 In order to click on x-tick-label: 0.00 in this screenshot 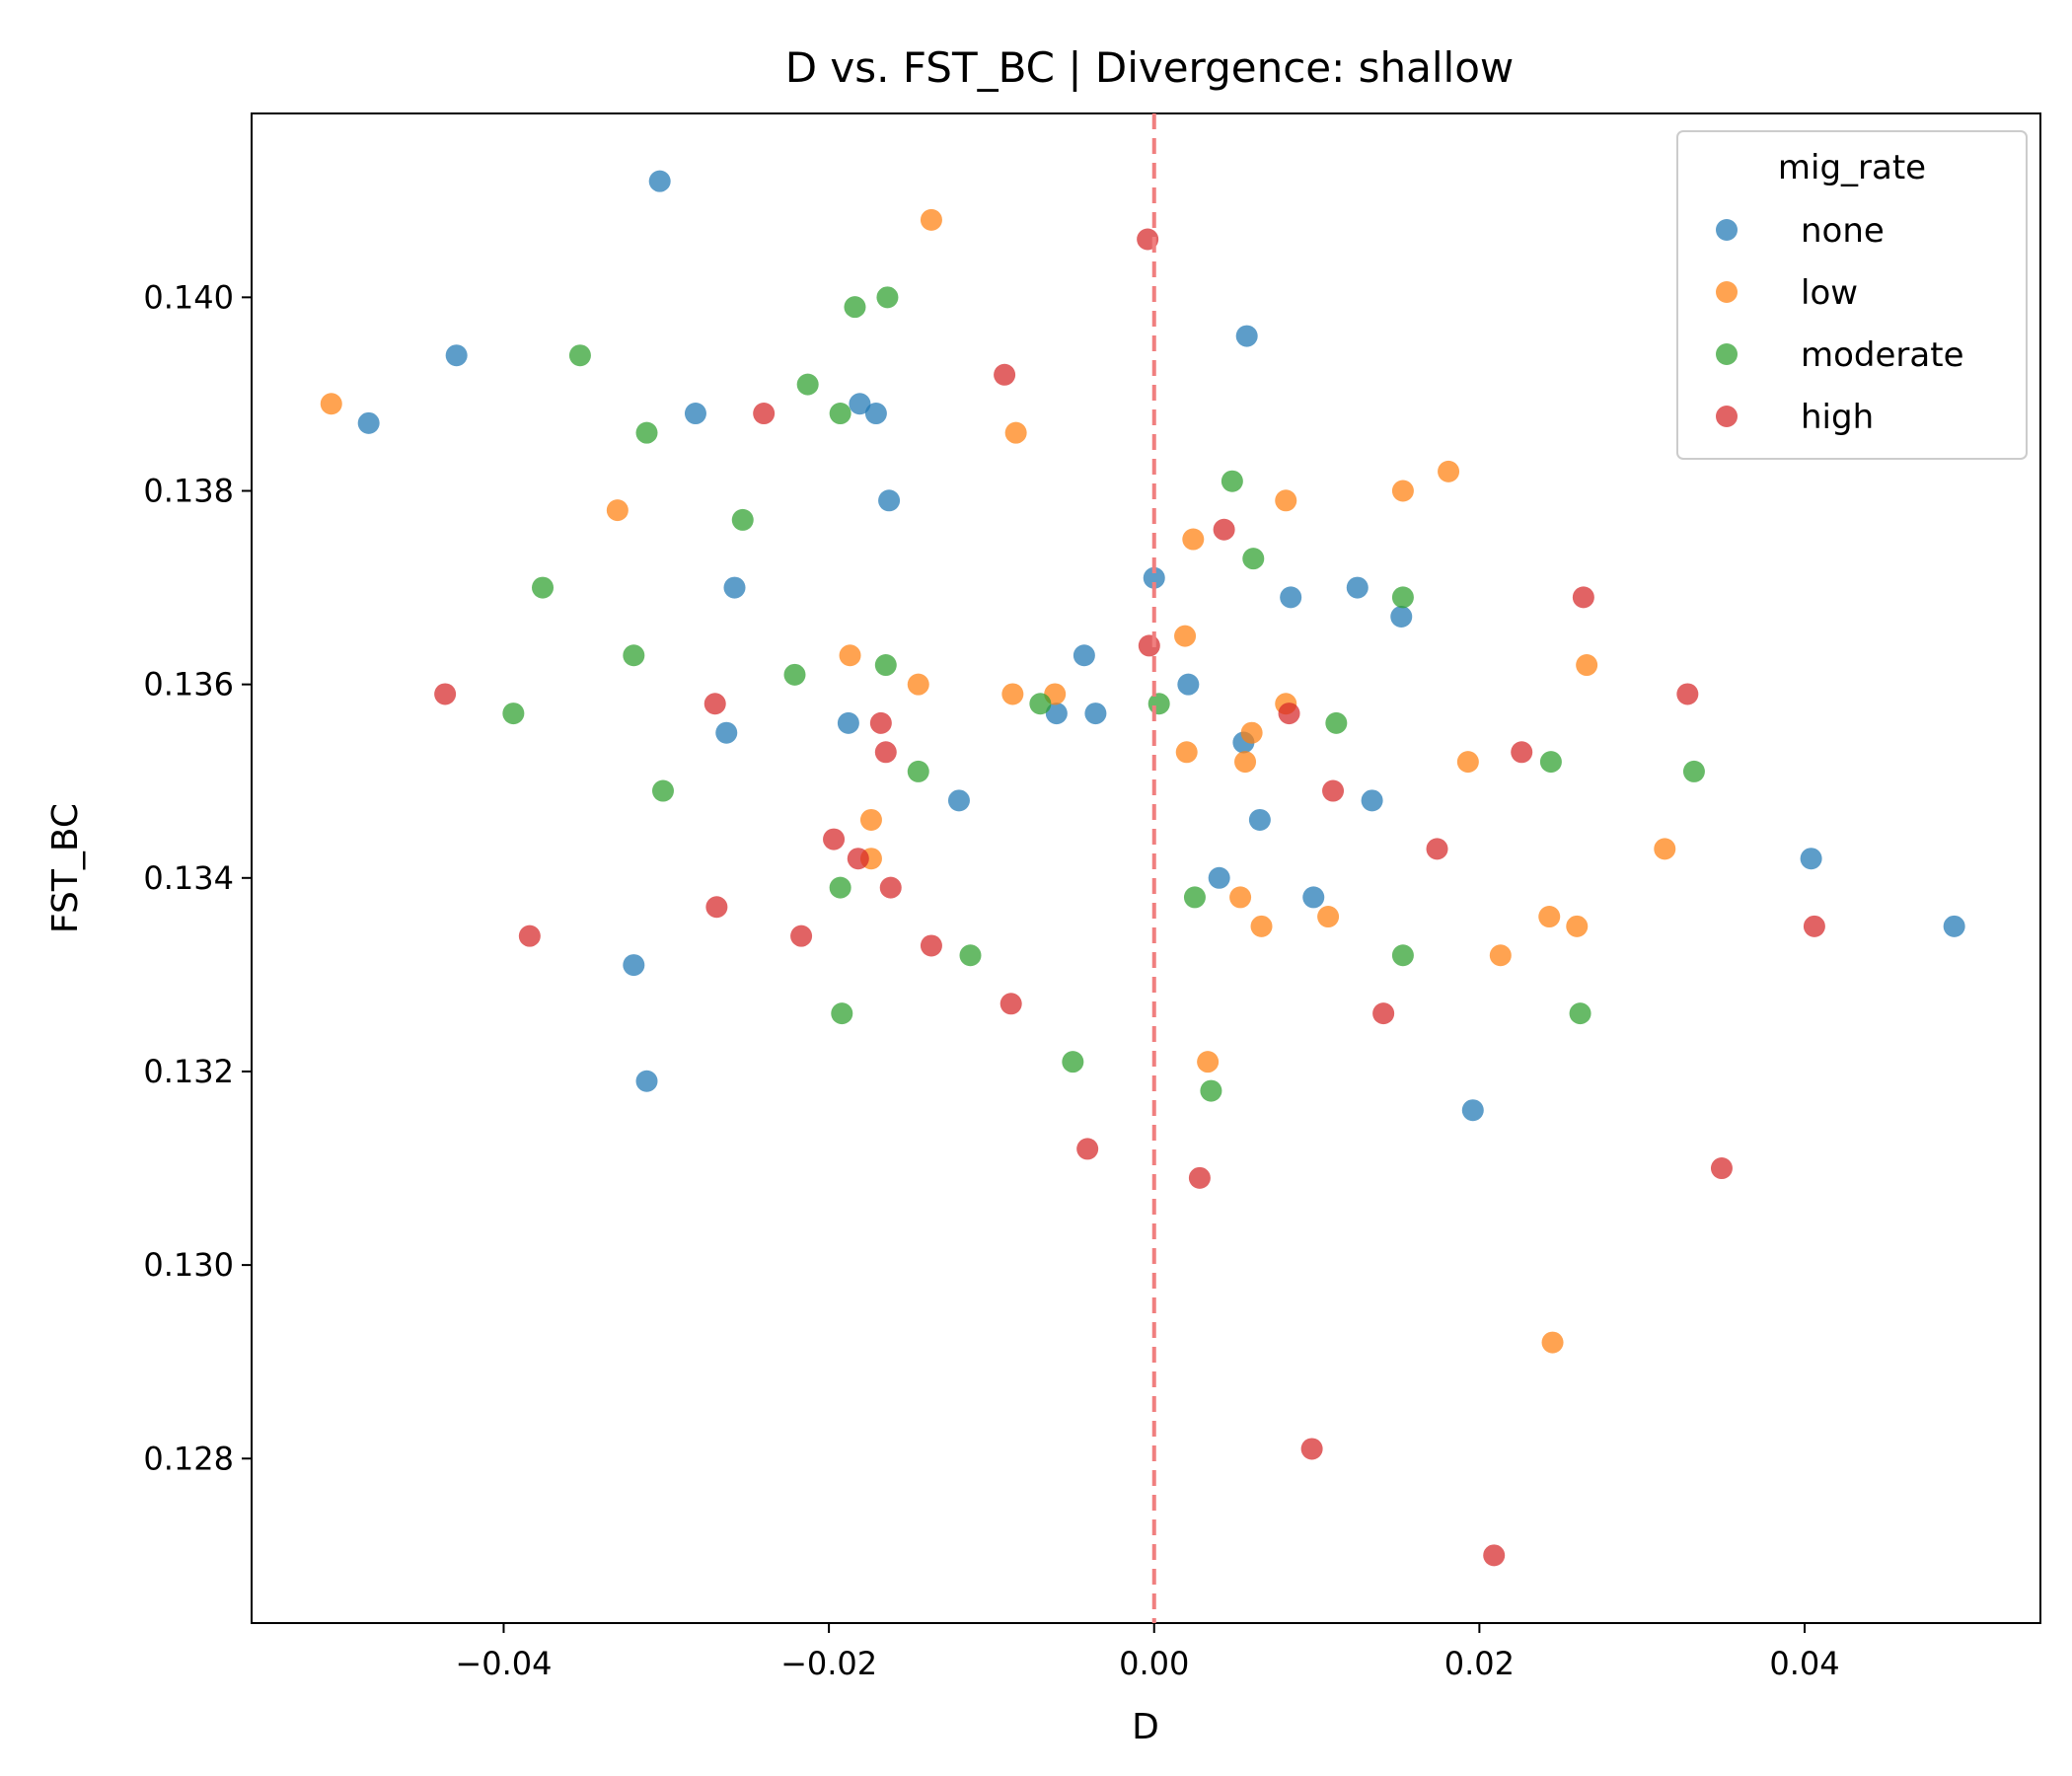, I will do `click(1154, 1663)`.